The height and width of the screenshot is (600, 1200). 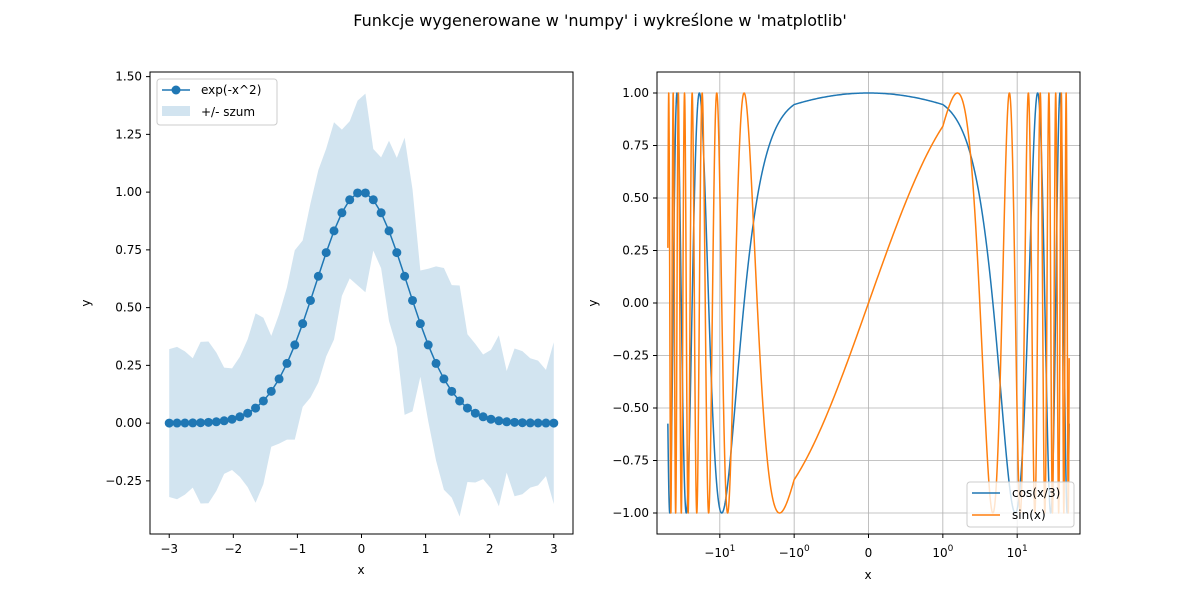 I want to click on left-x-ticks: −3 −2 −1 0 1 2 3, so click(x=359, y=545).